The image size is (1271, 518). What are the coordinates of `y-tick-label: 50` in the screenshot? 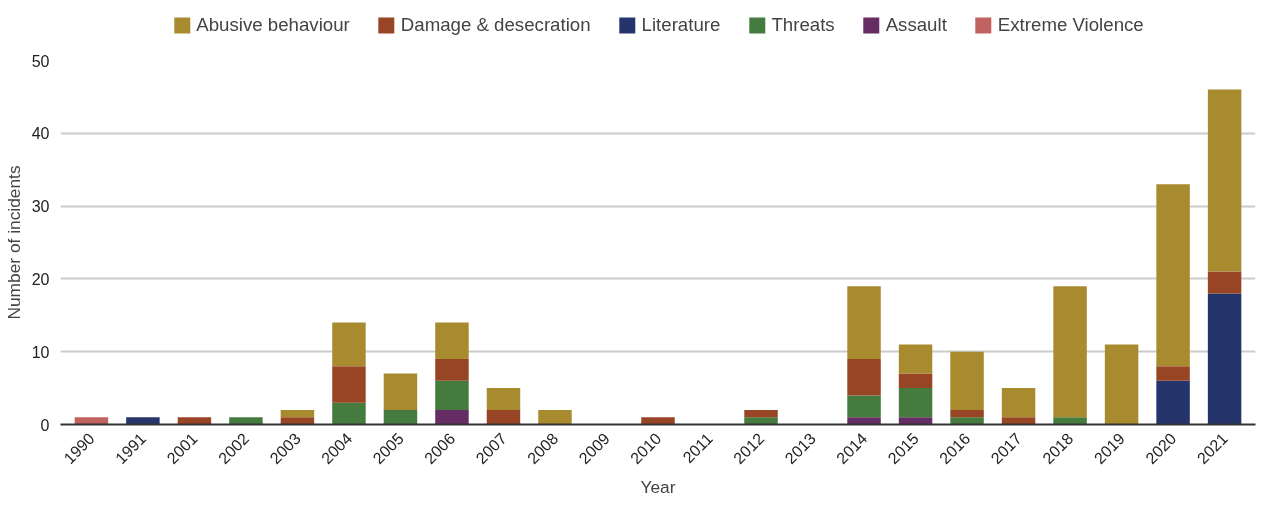 It's located at (40, 61).